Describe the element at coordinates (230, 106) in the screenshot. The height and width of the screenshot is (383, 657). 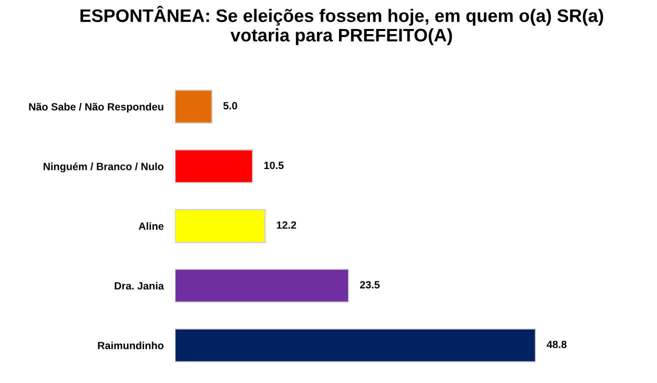
I see `data-label: 5.0` at that location.